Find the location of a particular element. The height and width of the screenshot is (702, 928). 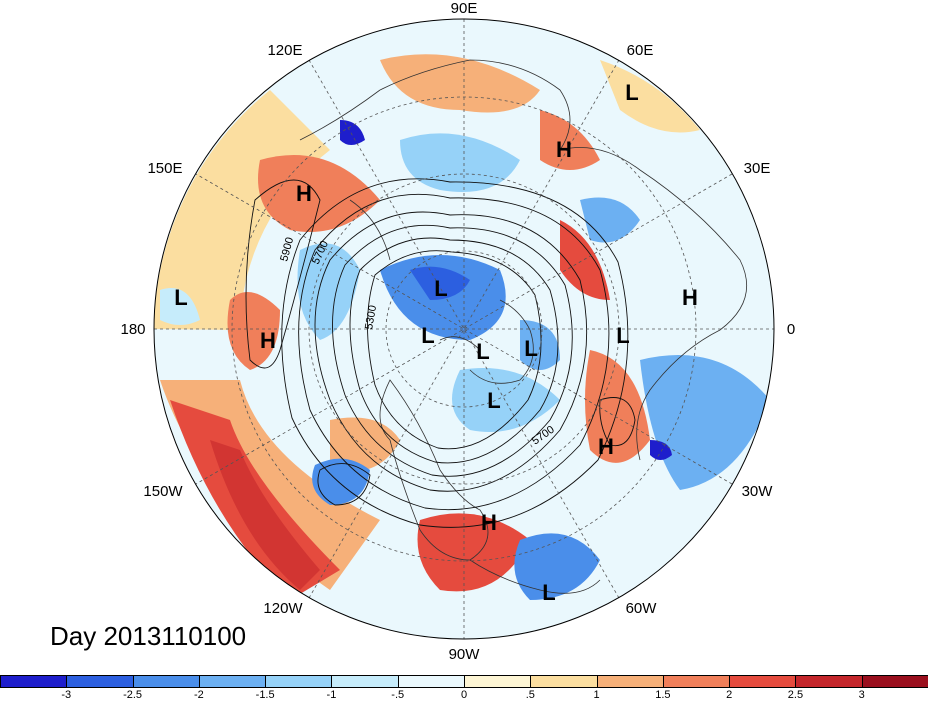

day-label: Day 2013110100 is located at coordinates (148, 636).